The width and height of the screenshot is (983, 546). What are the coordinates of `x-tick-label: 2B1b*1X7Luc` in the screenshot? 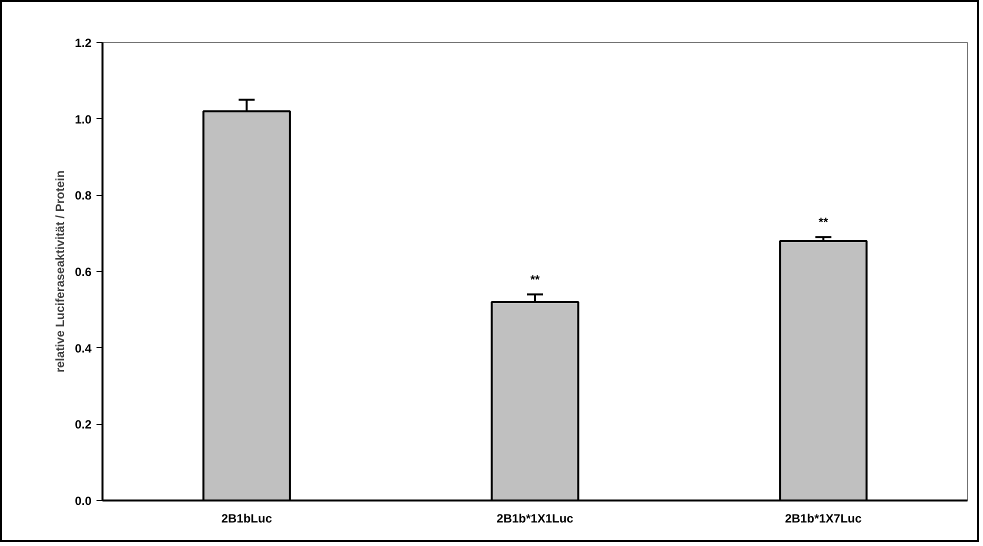 It's located at (823, 519).